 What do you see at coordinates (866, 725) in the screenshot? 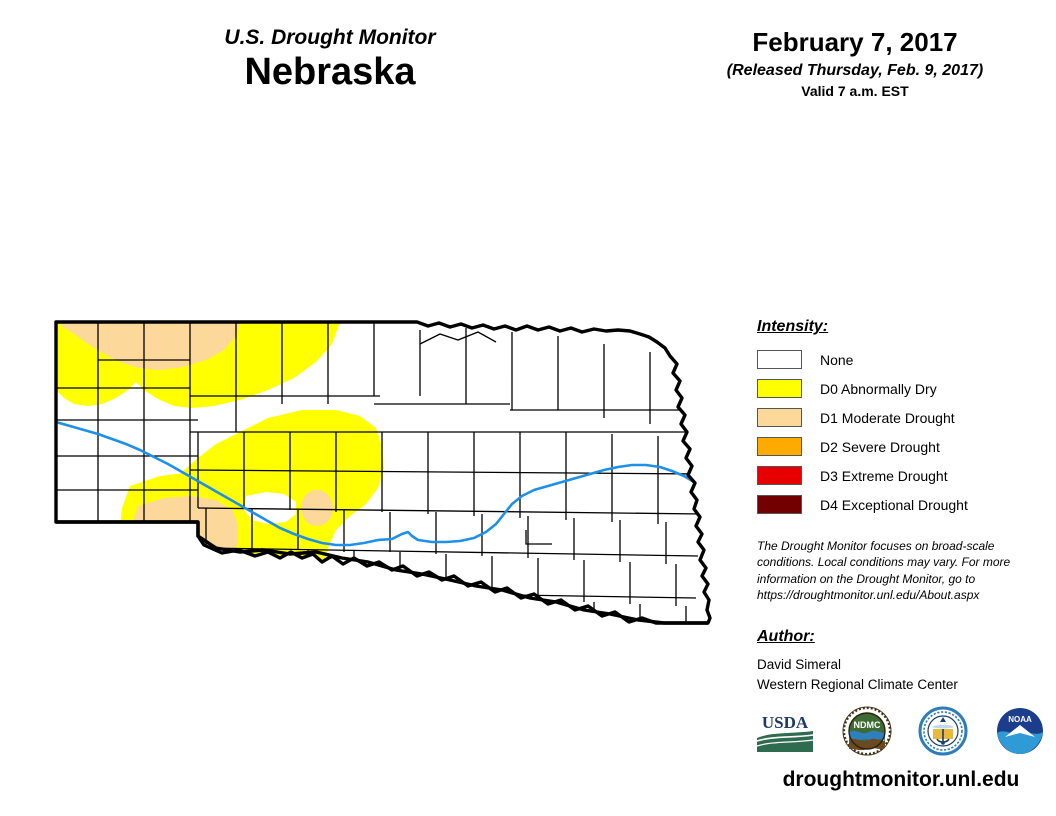
I see `svg-text: NDMC` at bounding box center [866, 725].